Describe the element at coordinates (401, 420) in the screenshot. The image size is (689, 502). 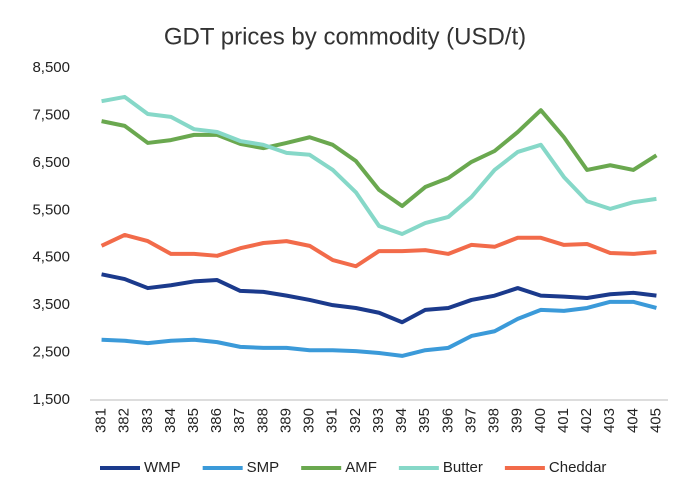
I see `x-tick-label: 394` at that location.